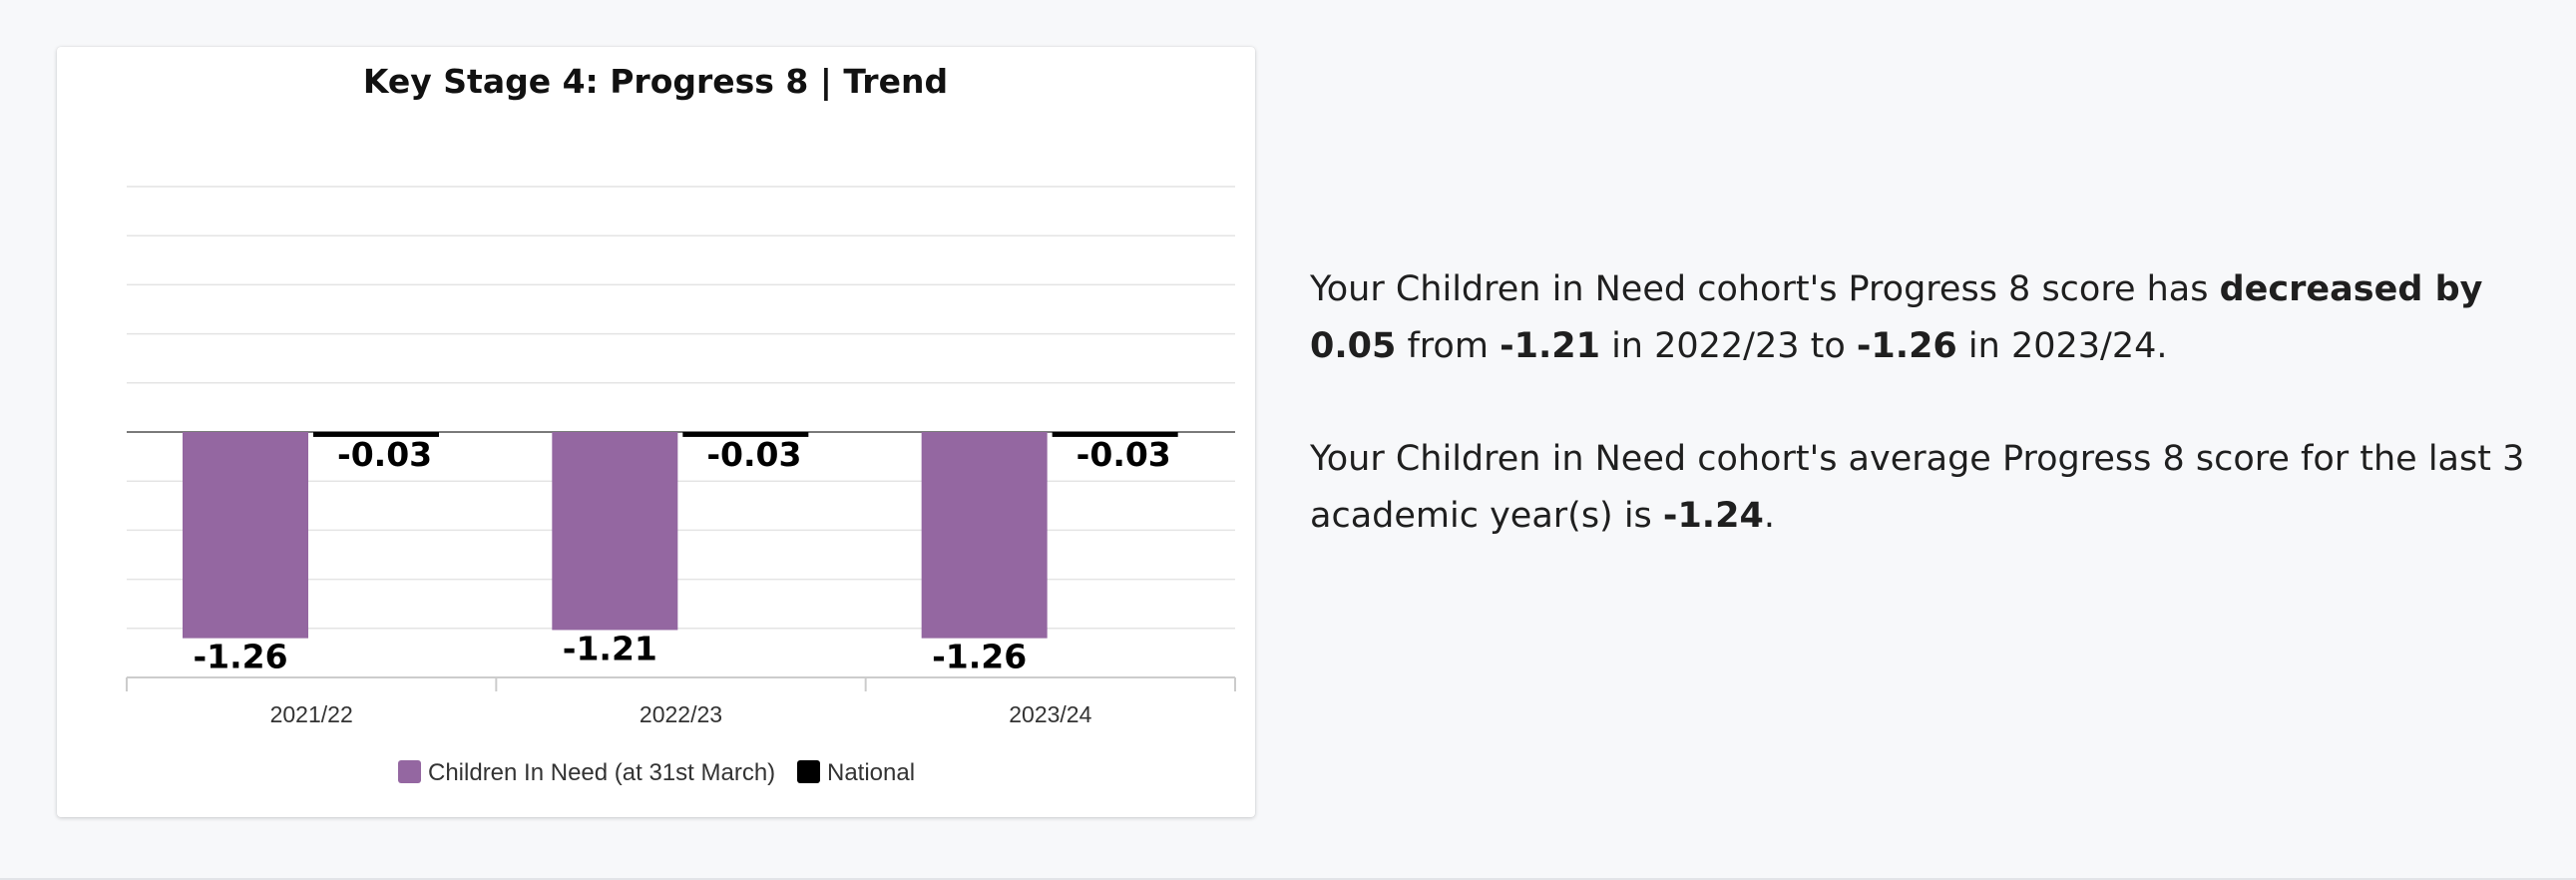 Image resolution: width=2576 pixels, height=880 pixels. I want to click on summary-previous-score: -1.21, so click(1550, 346).